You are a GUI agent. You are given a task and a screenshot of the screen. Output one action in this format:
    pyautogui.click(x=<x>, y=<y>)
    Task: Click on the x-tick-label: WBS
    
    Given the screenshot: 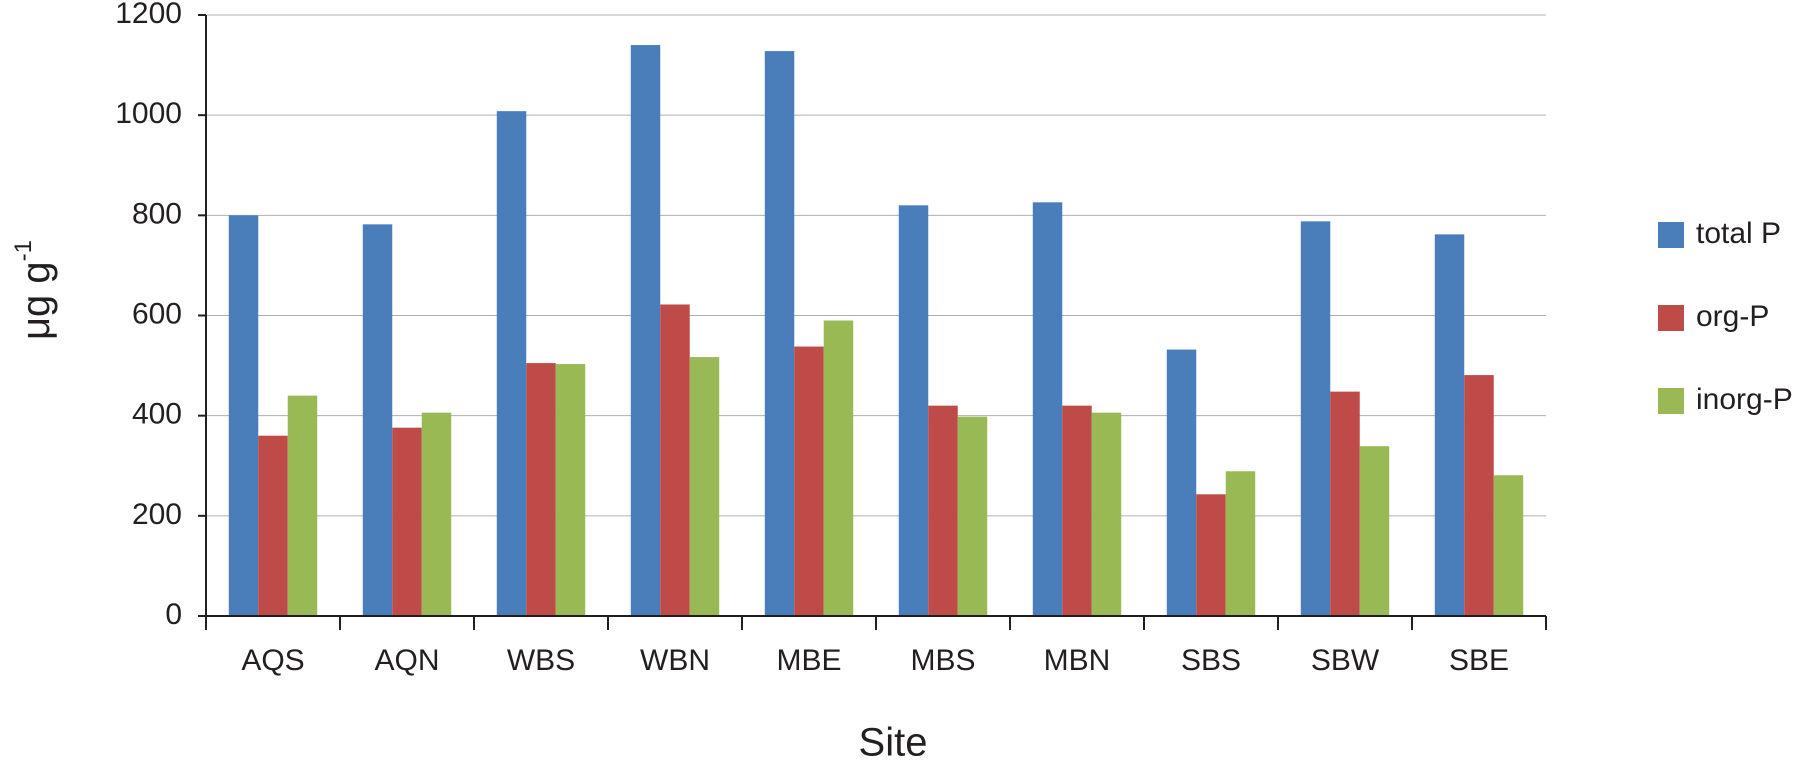 What is the action you would take?
    pyautogui.click(x=541, y=660)
    